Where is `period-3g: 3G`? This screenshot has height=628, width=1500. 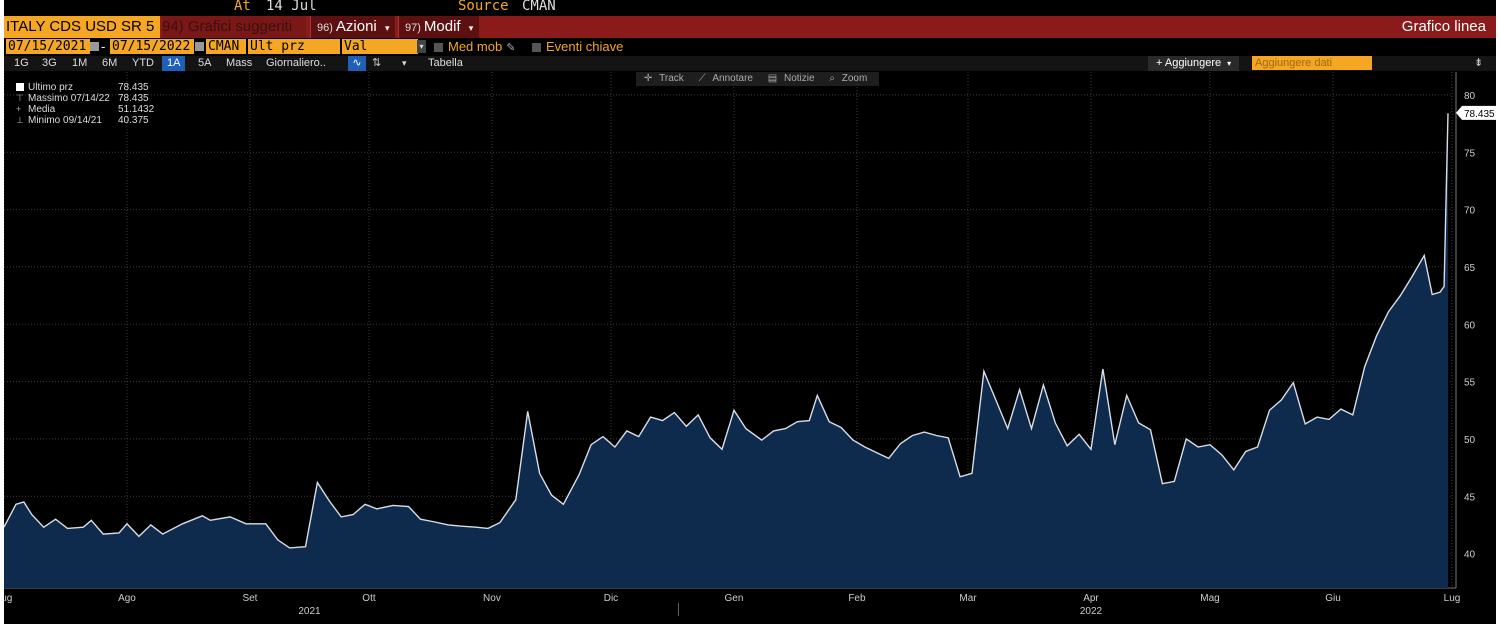 period-3g: 3G is located at coordinates (49, 63).